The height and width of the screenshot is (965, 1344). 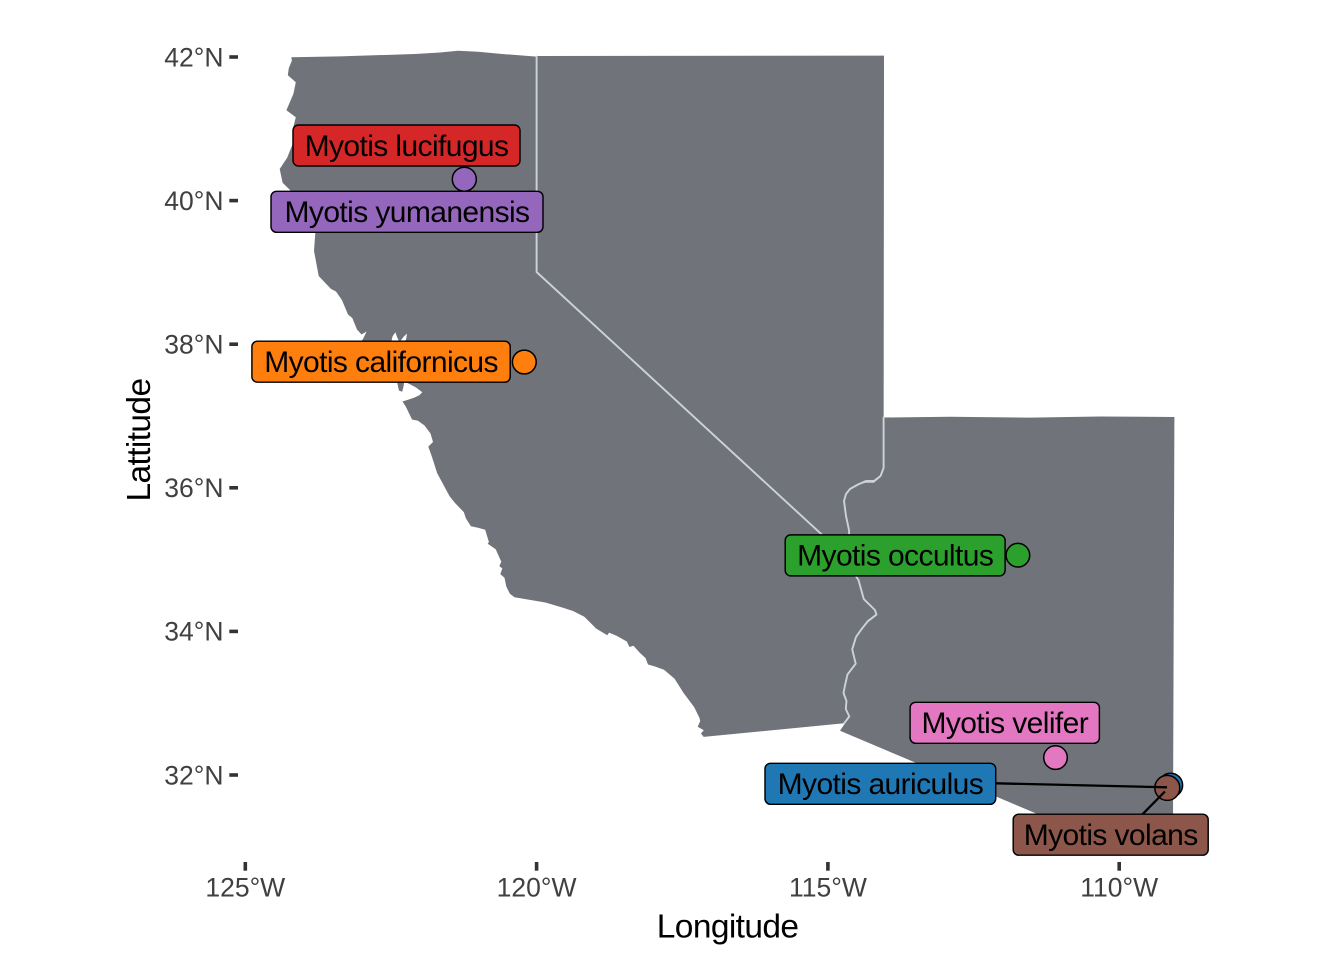 I want to click on svg-text: Myotis occultus, so click(x=895, y=556).